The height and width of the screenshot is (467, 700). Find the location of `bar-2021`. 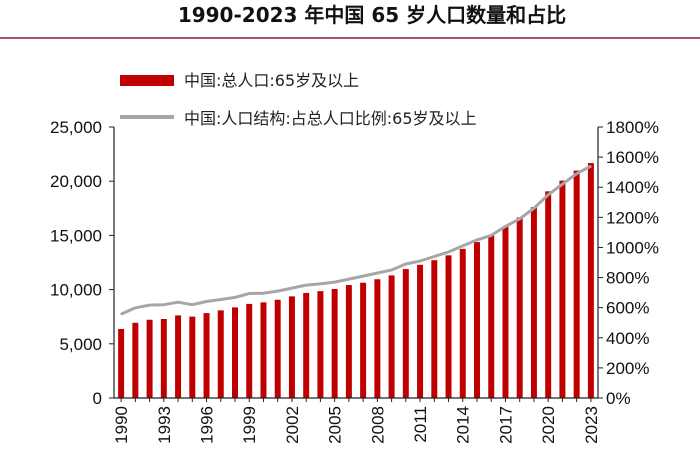

bar-2021 is located at coordinates (562, 289).